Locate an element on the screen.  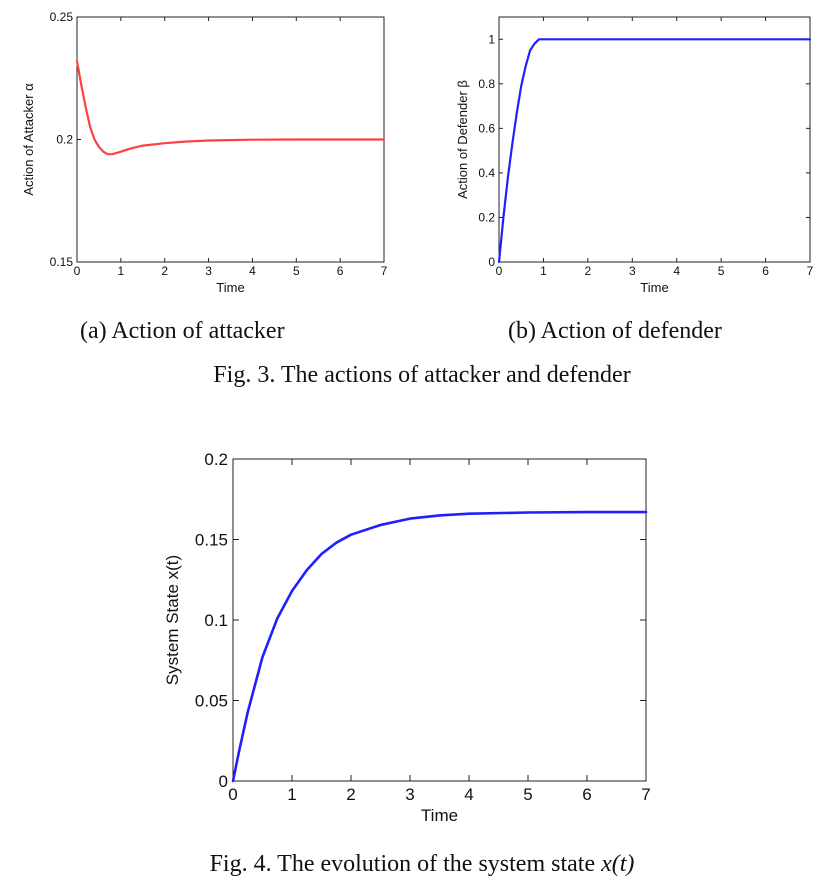
y-tick-label: 0.6 is located at coordinates (486, 128).